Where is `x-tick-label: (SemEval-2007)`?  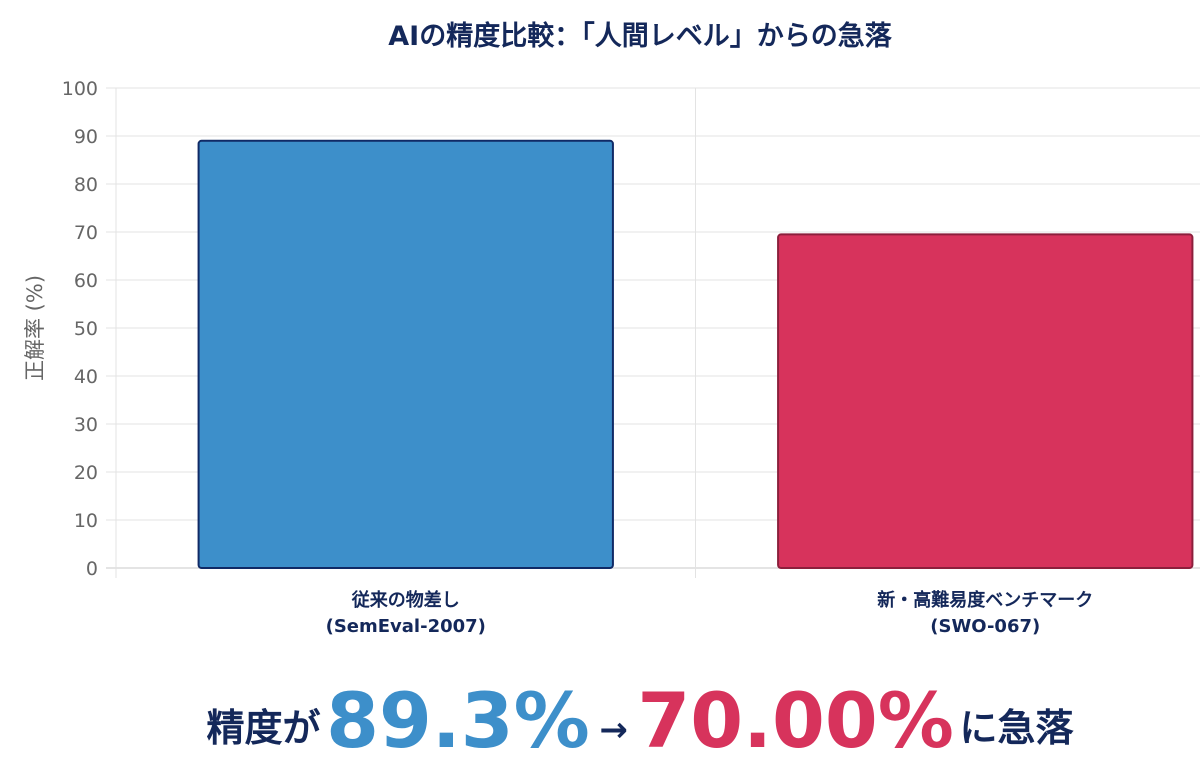
x-tick-label: (SemEval-2007) is located at coordinates (406, 626).